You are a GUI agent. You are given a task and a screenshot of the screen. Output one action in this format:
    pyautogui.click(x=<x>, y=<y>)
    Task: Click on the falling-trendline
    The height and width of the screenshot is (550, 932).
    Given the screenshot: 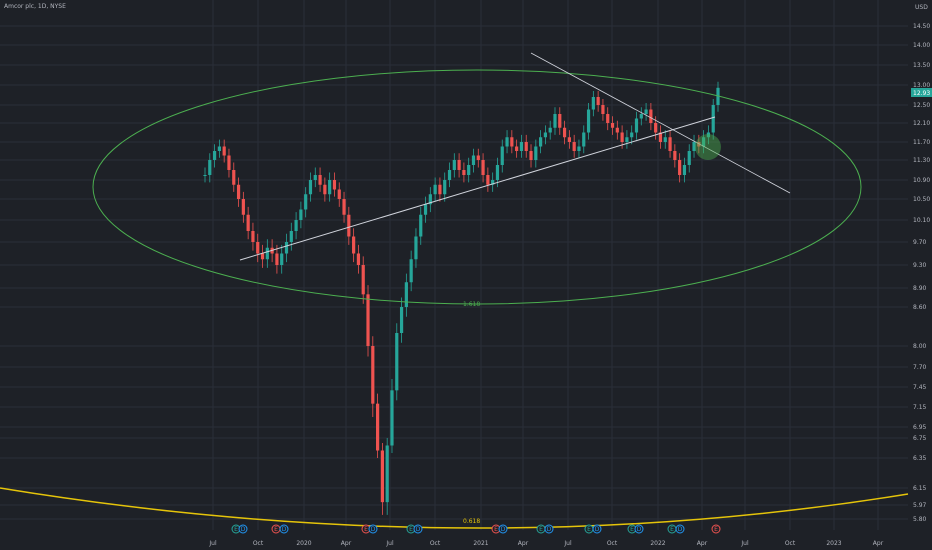 What is the action you would take?
    pyautogui.click(x=660, y=123)
    